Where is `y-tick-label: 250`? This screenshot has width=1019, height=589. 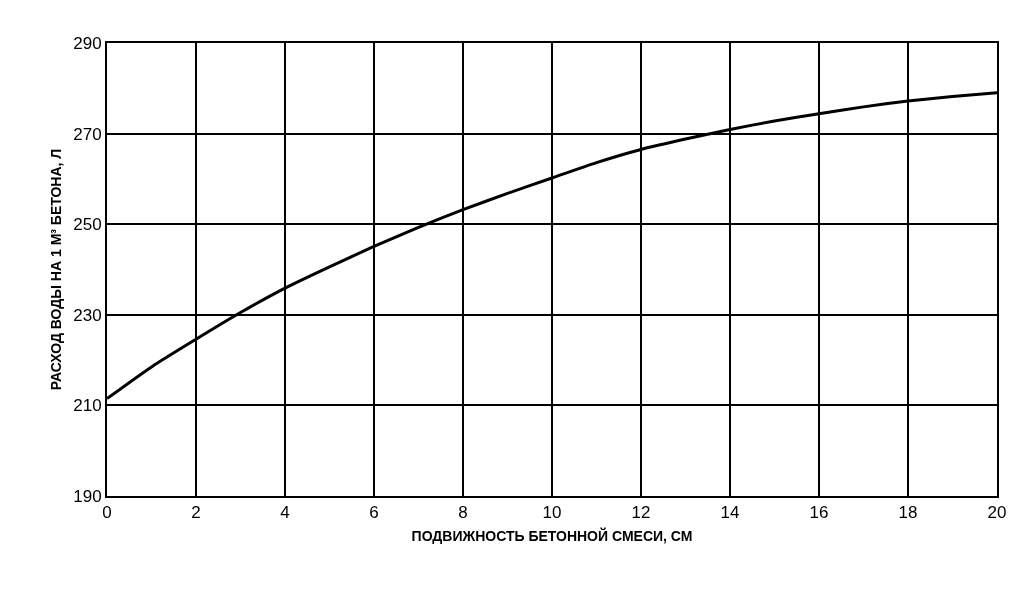 y-tick-label: 250 is located at coordinates (87, 225).